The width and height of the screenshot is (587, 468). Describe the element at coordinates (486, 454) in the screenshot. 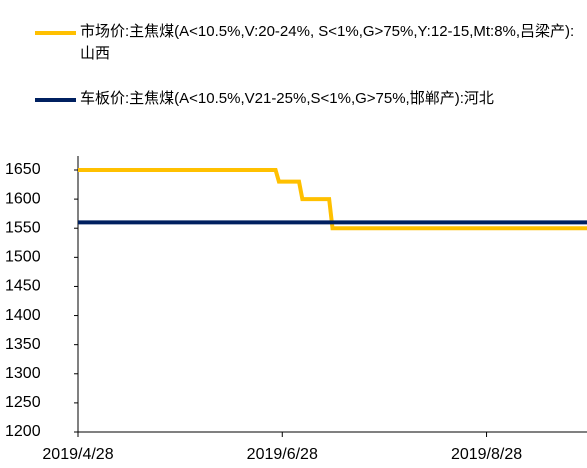

I see `x-tick-label: 2019/8/28` at that location.